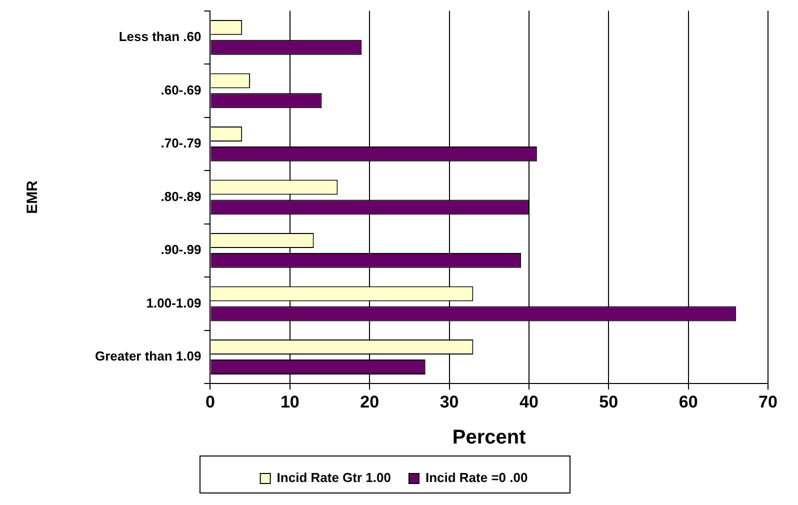 The height and width of the screenshot is (505, 798). What do you see at coordinates (768, 402) in the screenshot?
I see `x-tick-label: 70` at bounding box center [768, 402].